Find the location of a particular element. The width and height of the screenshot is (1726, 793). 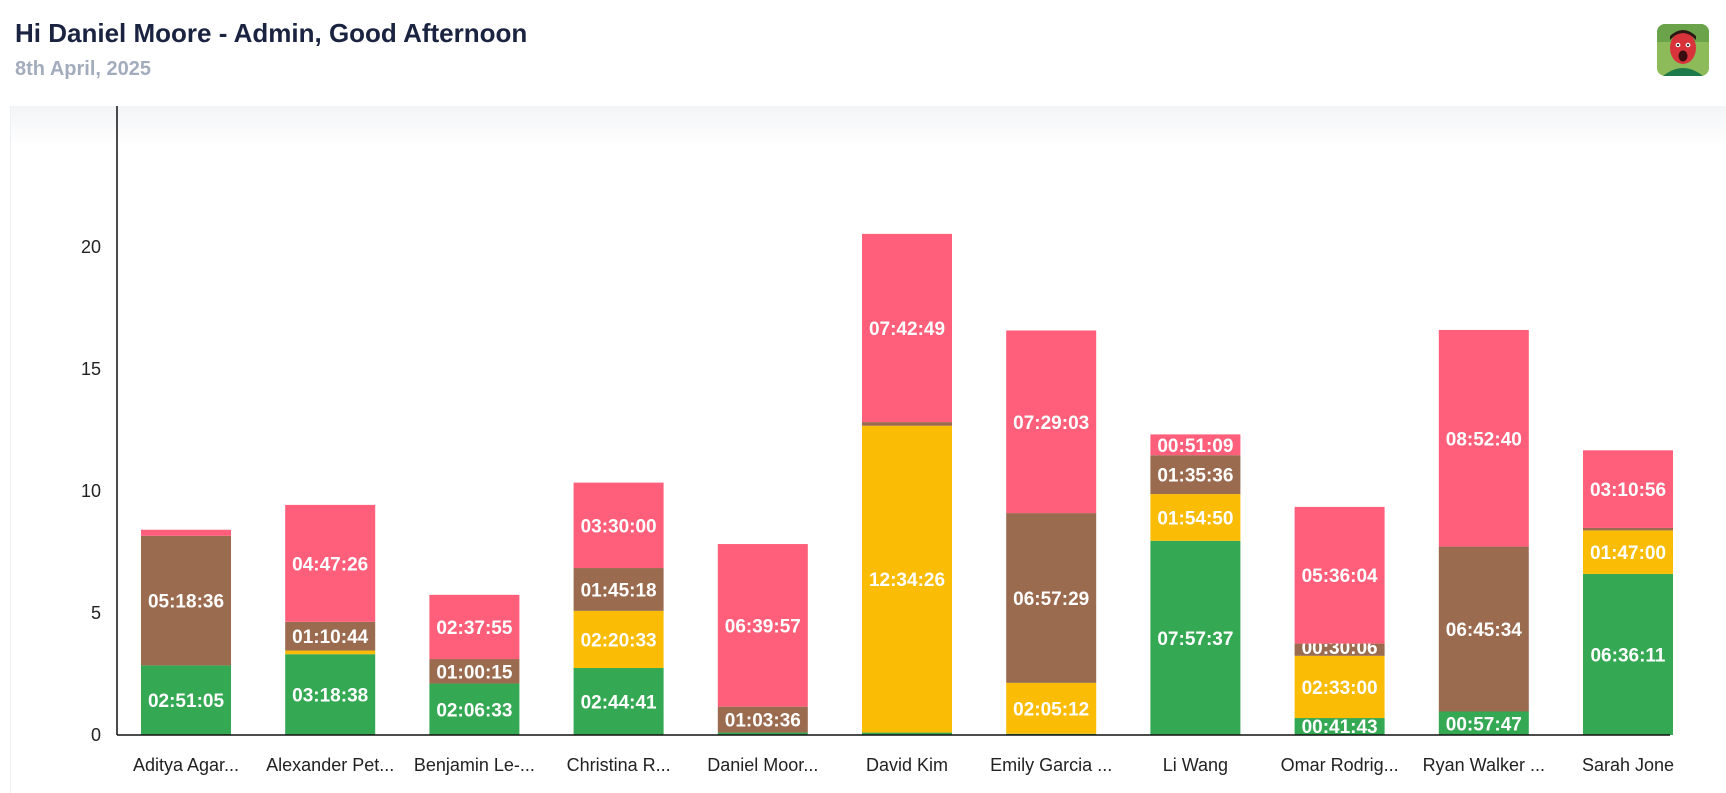

bar-value-label: 02:44:41 is located at coordinates (619, 703).